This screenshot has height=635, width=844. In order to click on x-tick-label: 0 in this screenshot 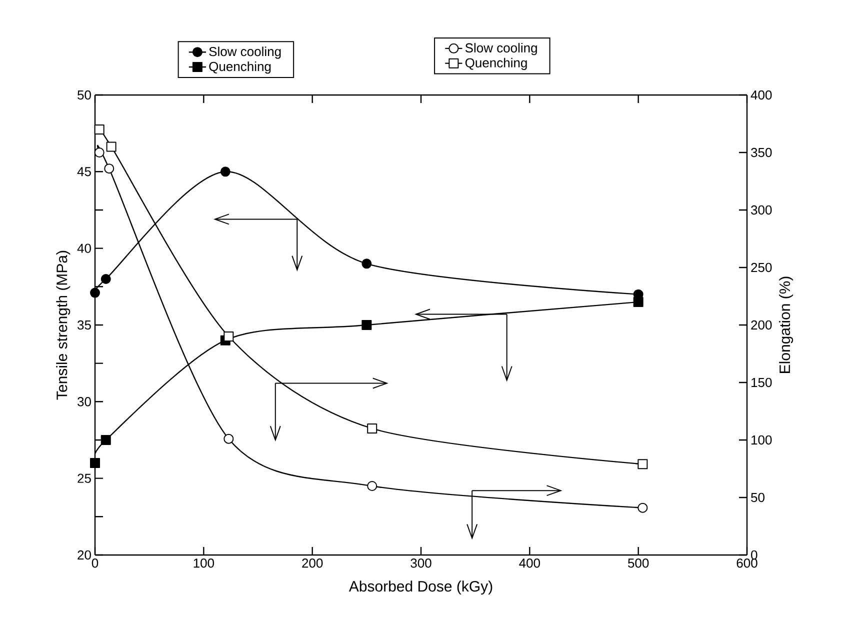, I will do `click(95, 563)`.